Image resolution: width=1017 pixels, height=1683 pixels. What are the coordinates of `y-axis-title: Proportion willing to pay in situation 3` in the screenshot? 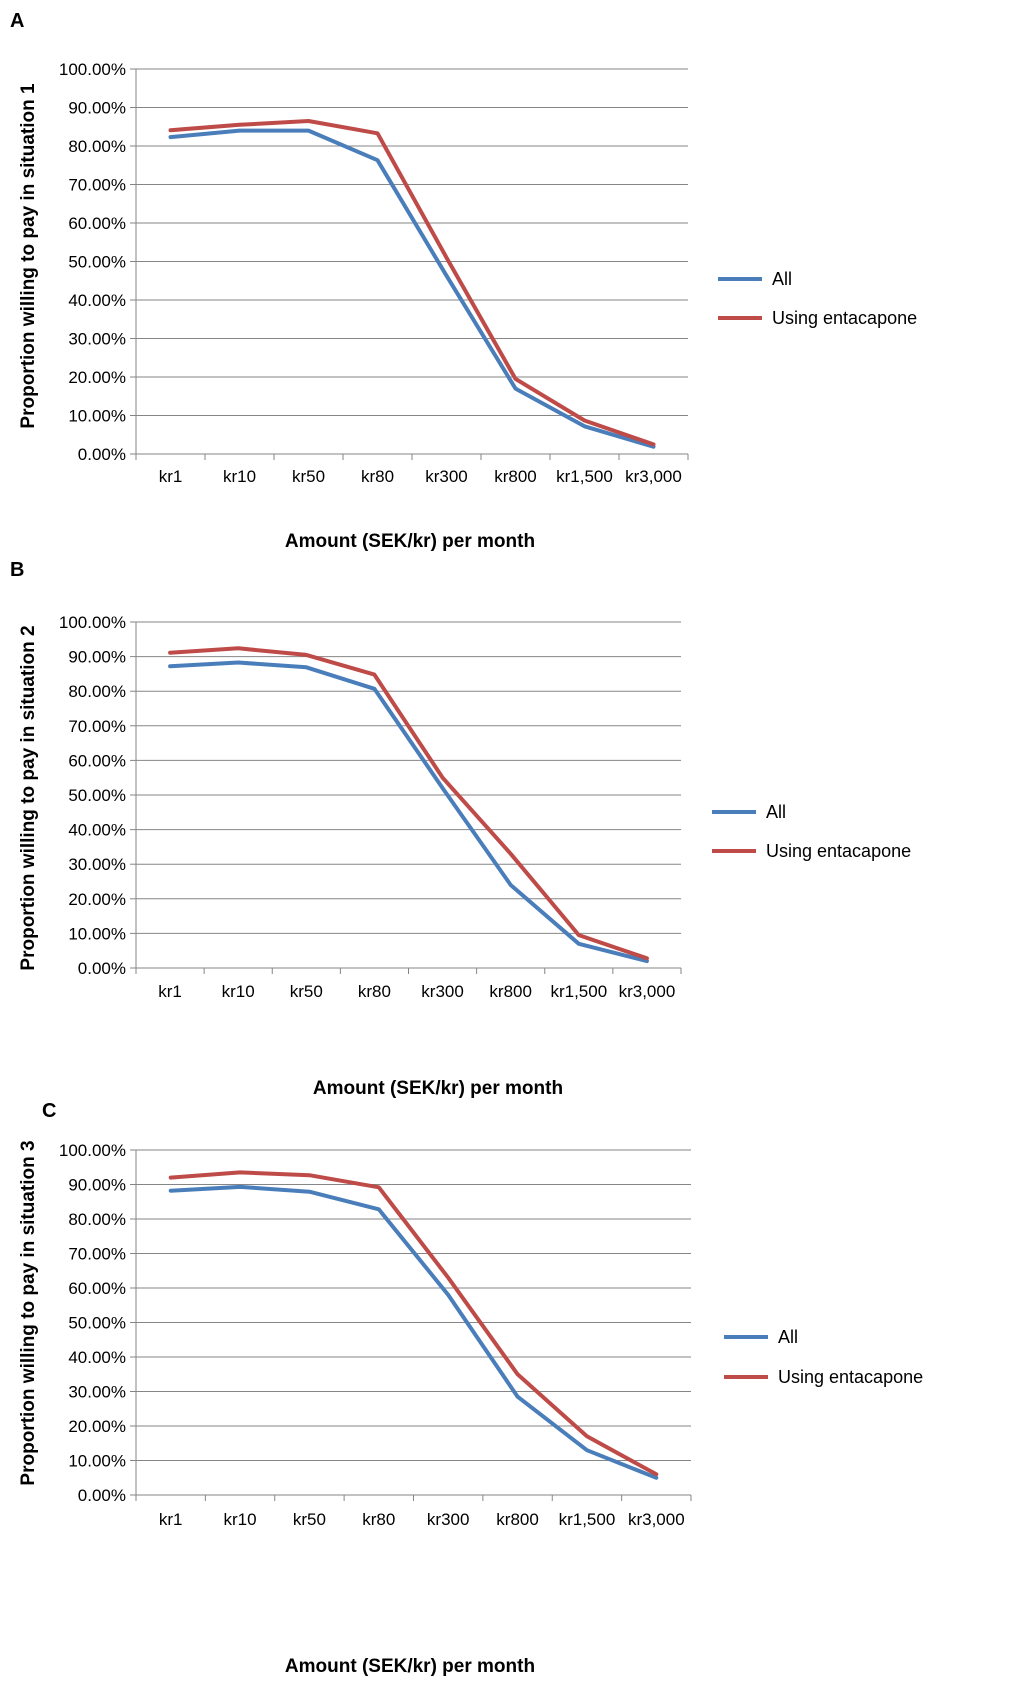 It's located at (28, 1312).